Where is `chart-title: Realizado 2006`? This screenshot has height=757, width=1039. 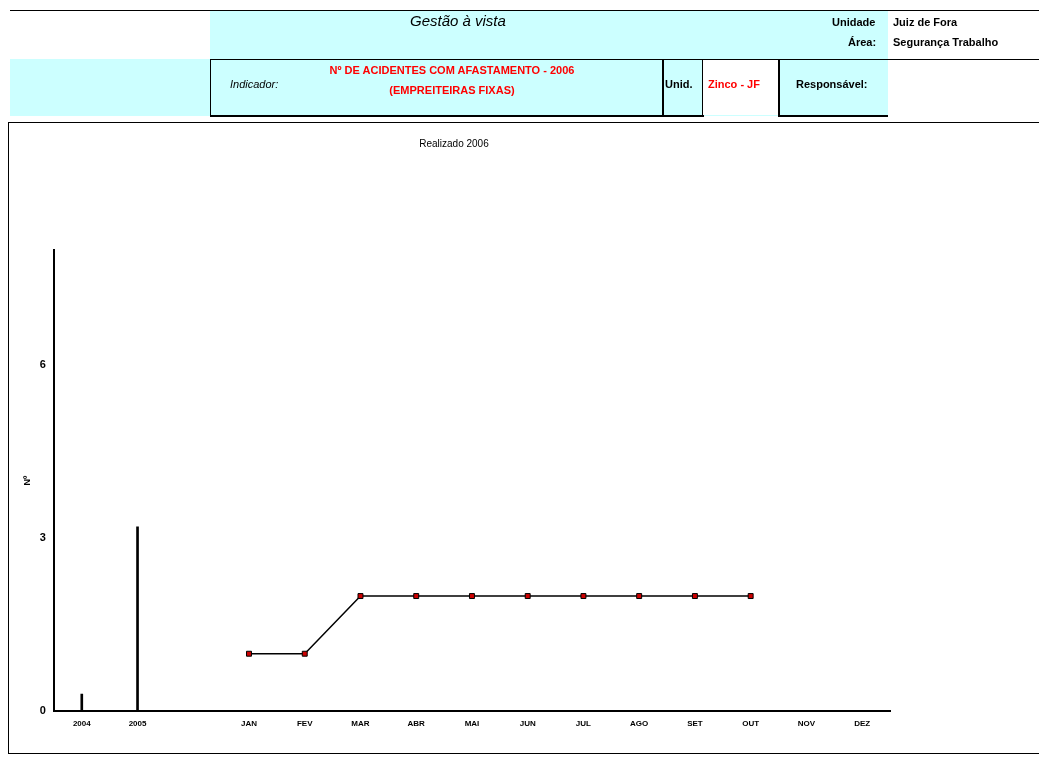
chart-title: Realizado 2006 is located at coordinates (454, 143).